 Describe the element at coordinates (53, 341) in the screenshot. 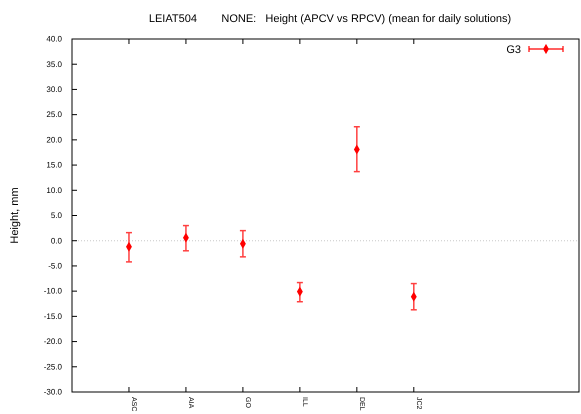

I see `y-tick-label: -20.0` at that location.